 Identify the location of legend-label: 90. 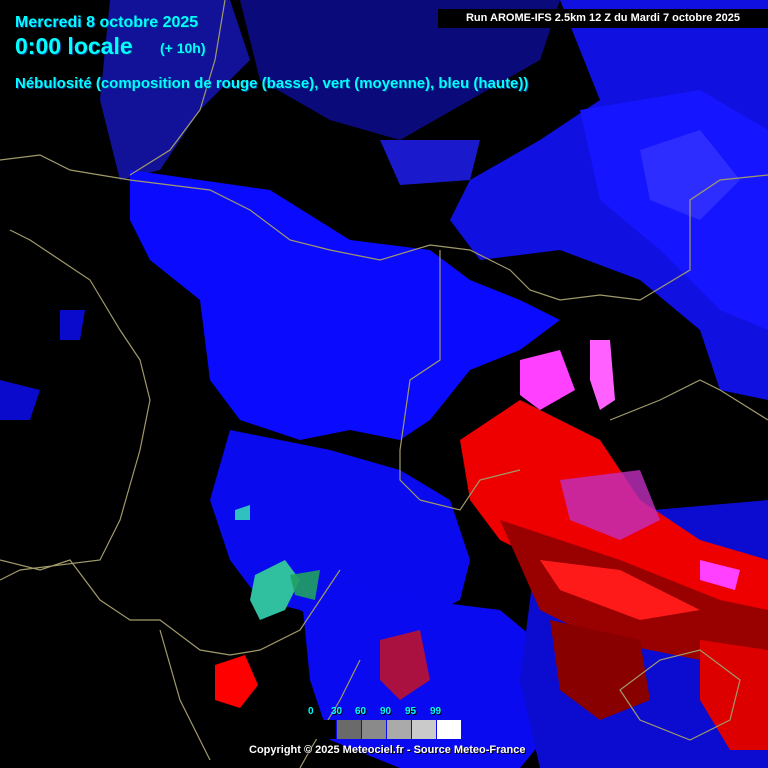
(386, 711).